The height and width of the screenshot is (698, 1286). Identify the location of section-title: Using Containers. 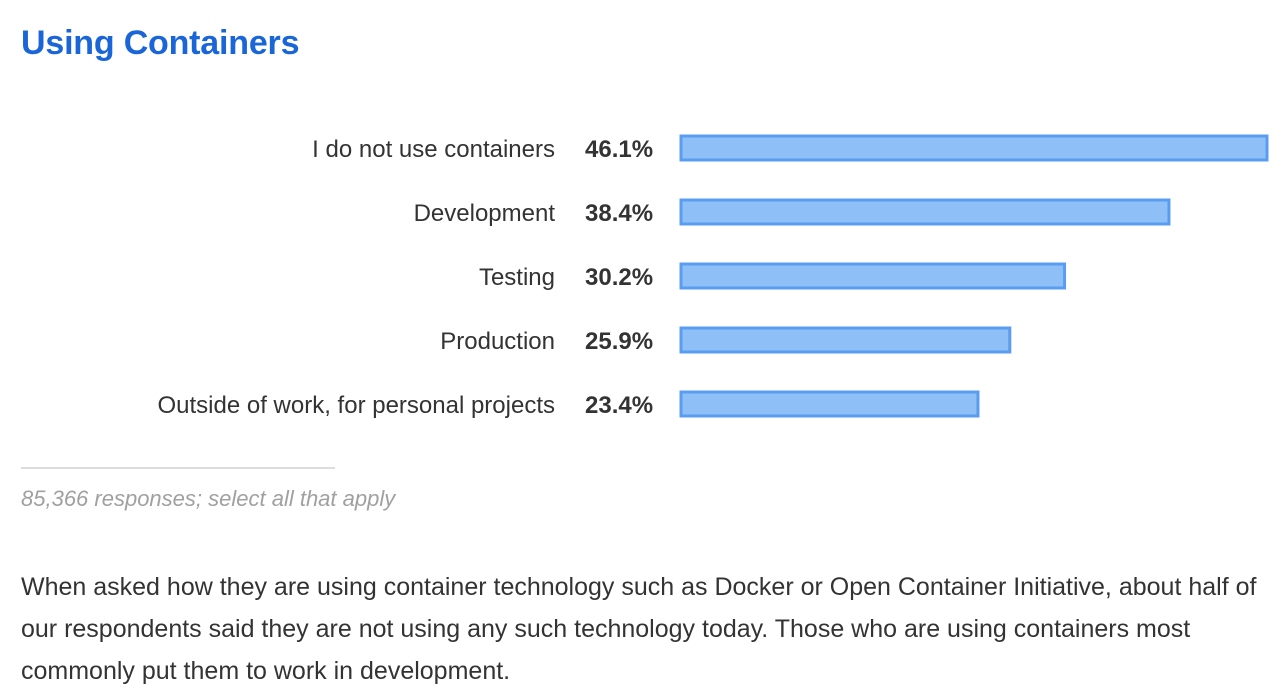
(160, 43).